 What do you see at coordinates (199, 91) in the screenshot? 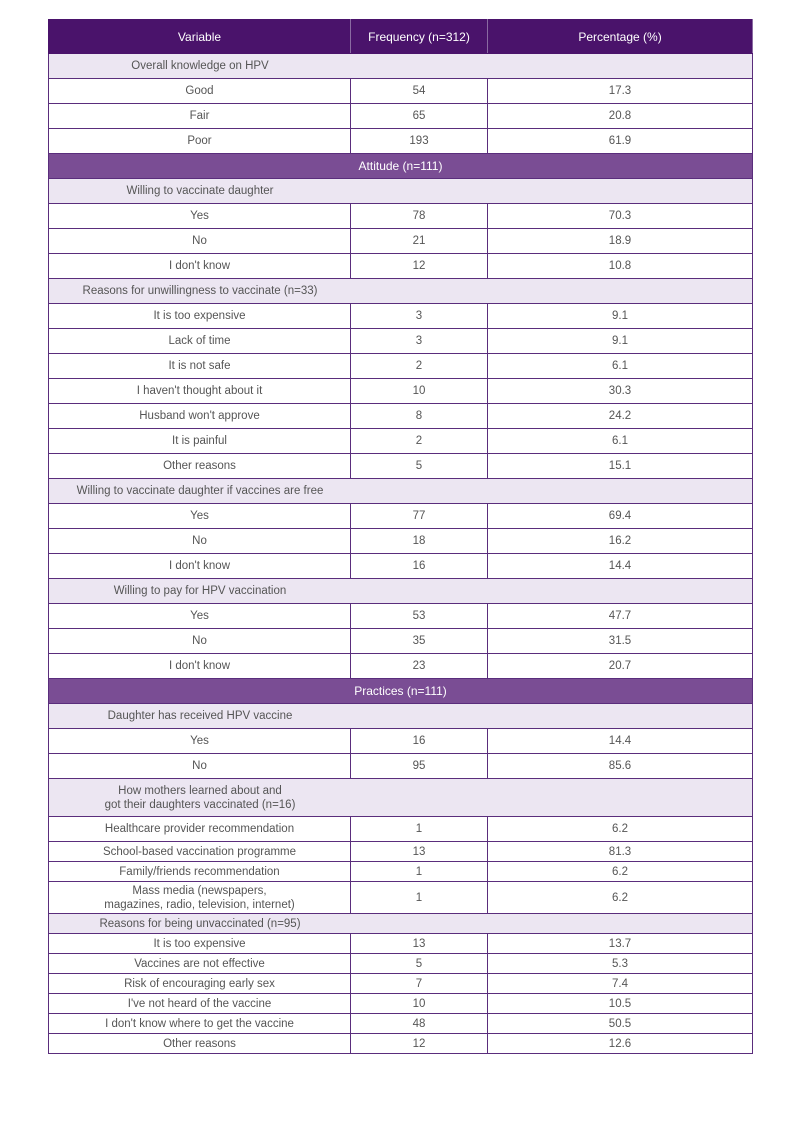
I see `variable-cell: Good` at bounding box center [199, 91].